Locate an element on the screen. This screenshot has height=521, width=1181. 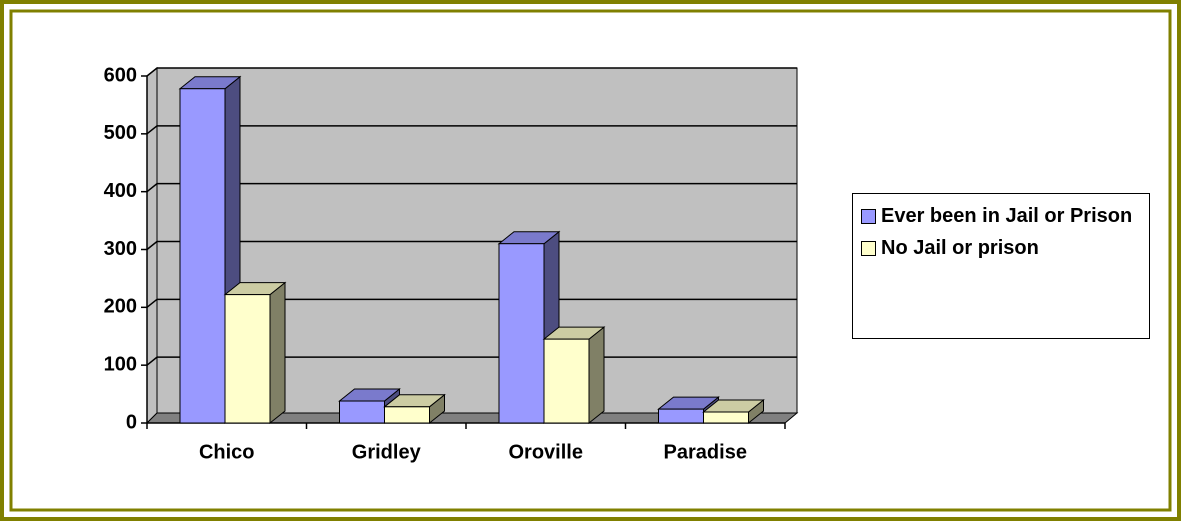
y-tick-label: 200 is located at coordinates (120, 307).